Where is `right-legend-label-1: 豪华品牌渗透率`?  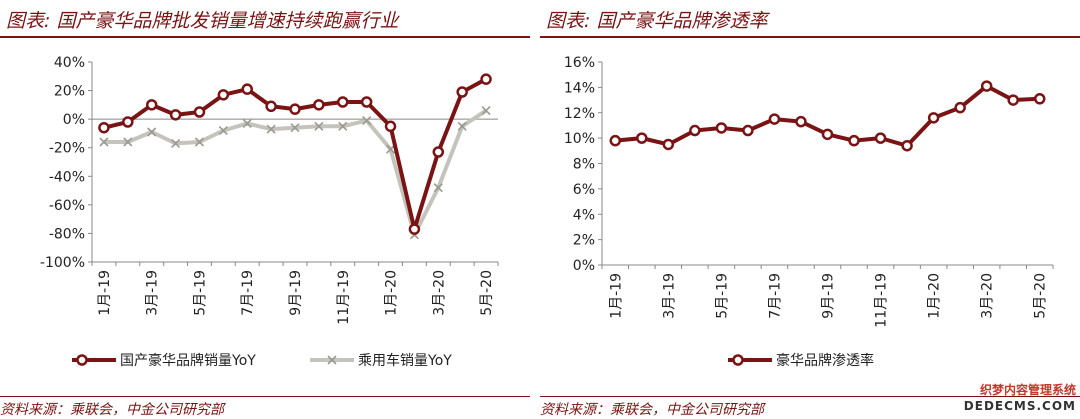 right-legend-label-1: 豪华品牌渗透率 is located at coordinates (825, 360).